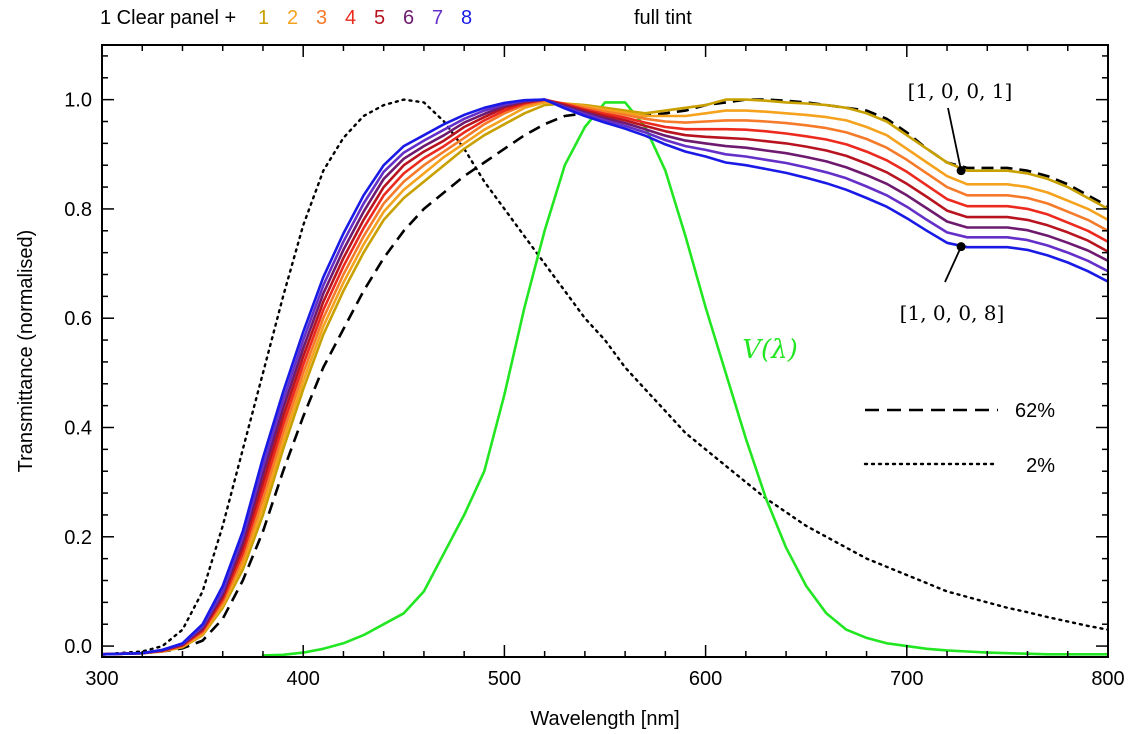  What do you see at coordinates (705, 679) in the screenshot?
I see `x-tick-label: 600` at bounding box center [705, 679].